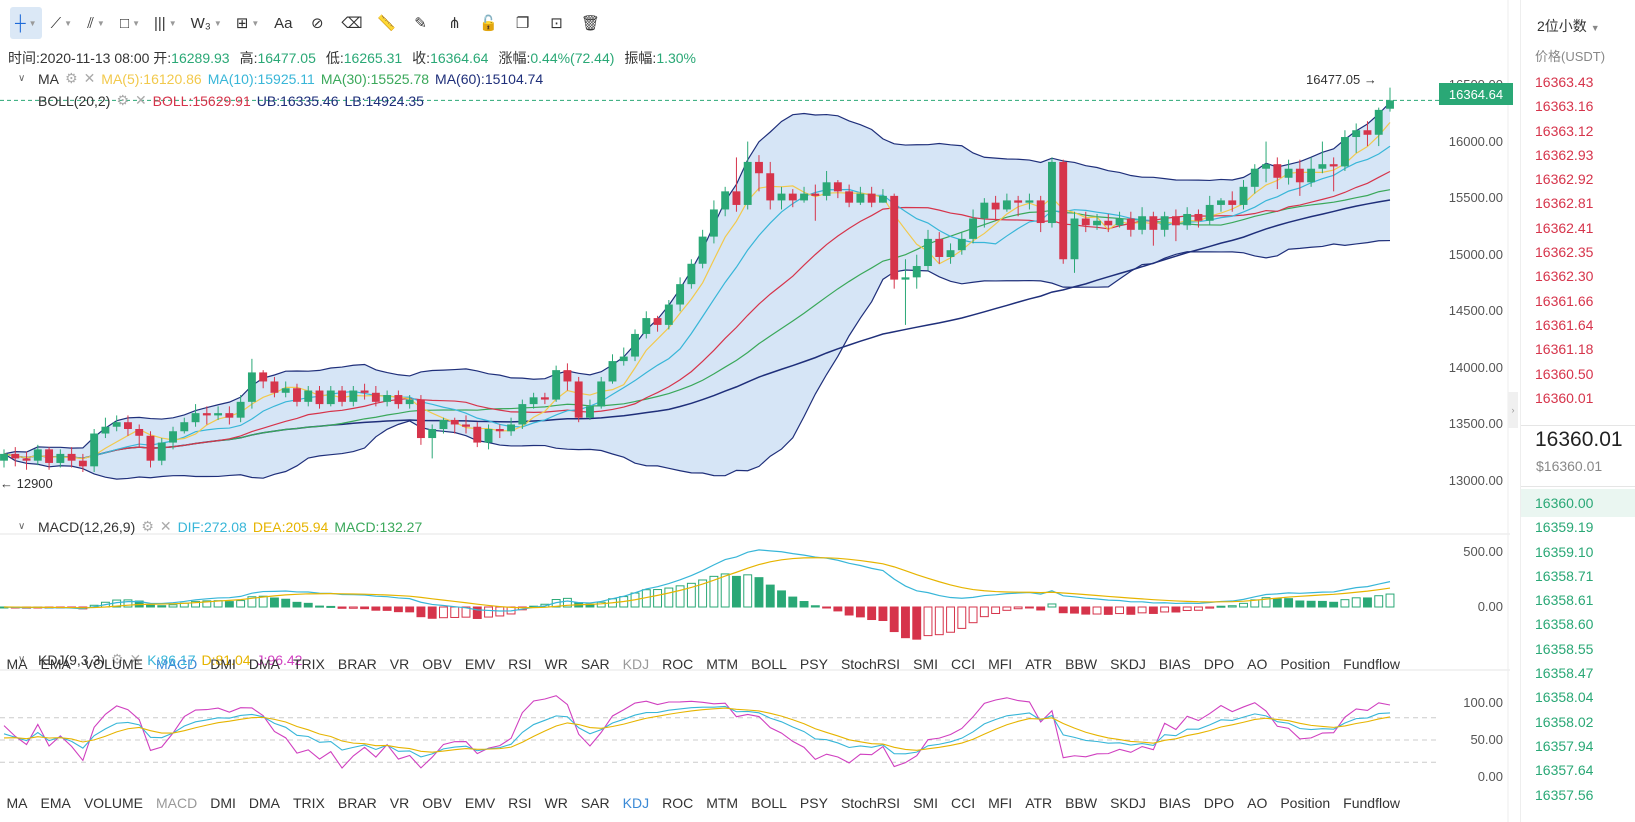  Describe the element at coordinates (1219, 803) in the screenshot. I see `tab-dpo: DPO` at that location.